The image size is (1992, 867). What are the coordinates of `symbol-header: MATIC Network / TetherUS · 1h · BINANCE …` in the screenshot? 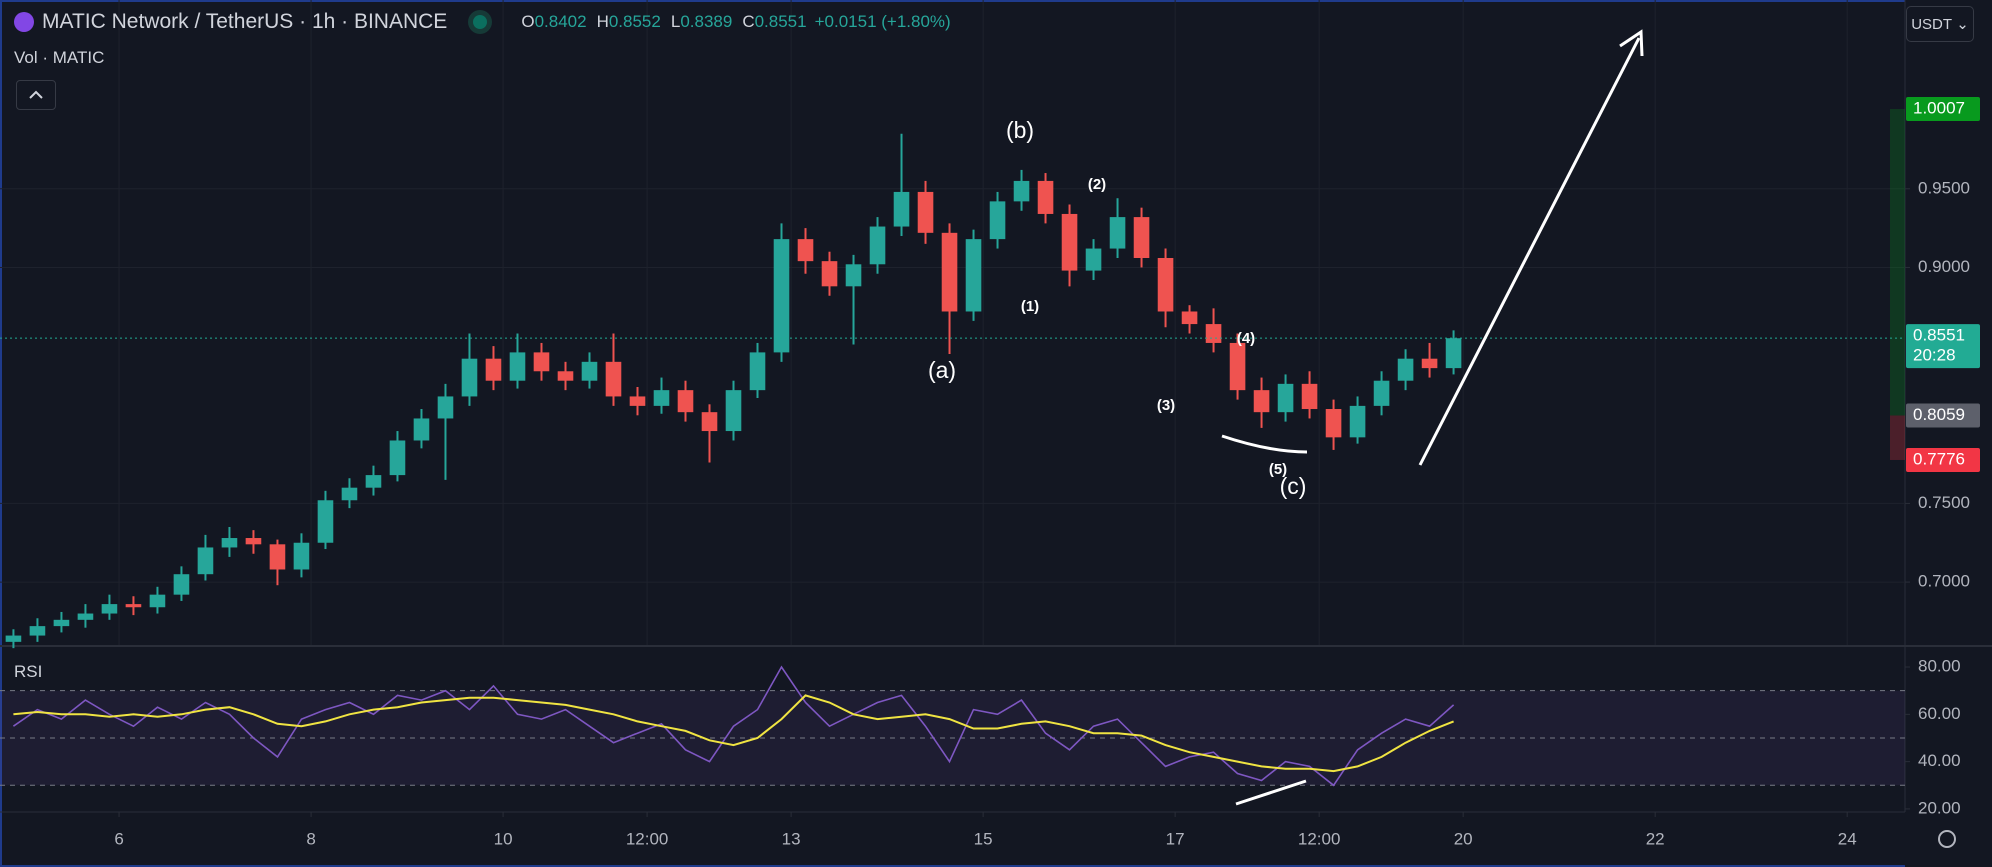 It's located at (482, 22).